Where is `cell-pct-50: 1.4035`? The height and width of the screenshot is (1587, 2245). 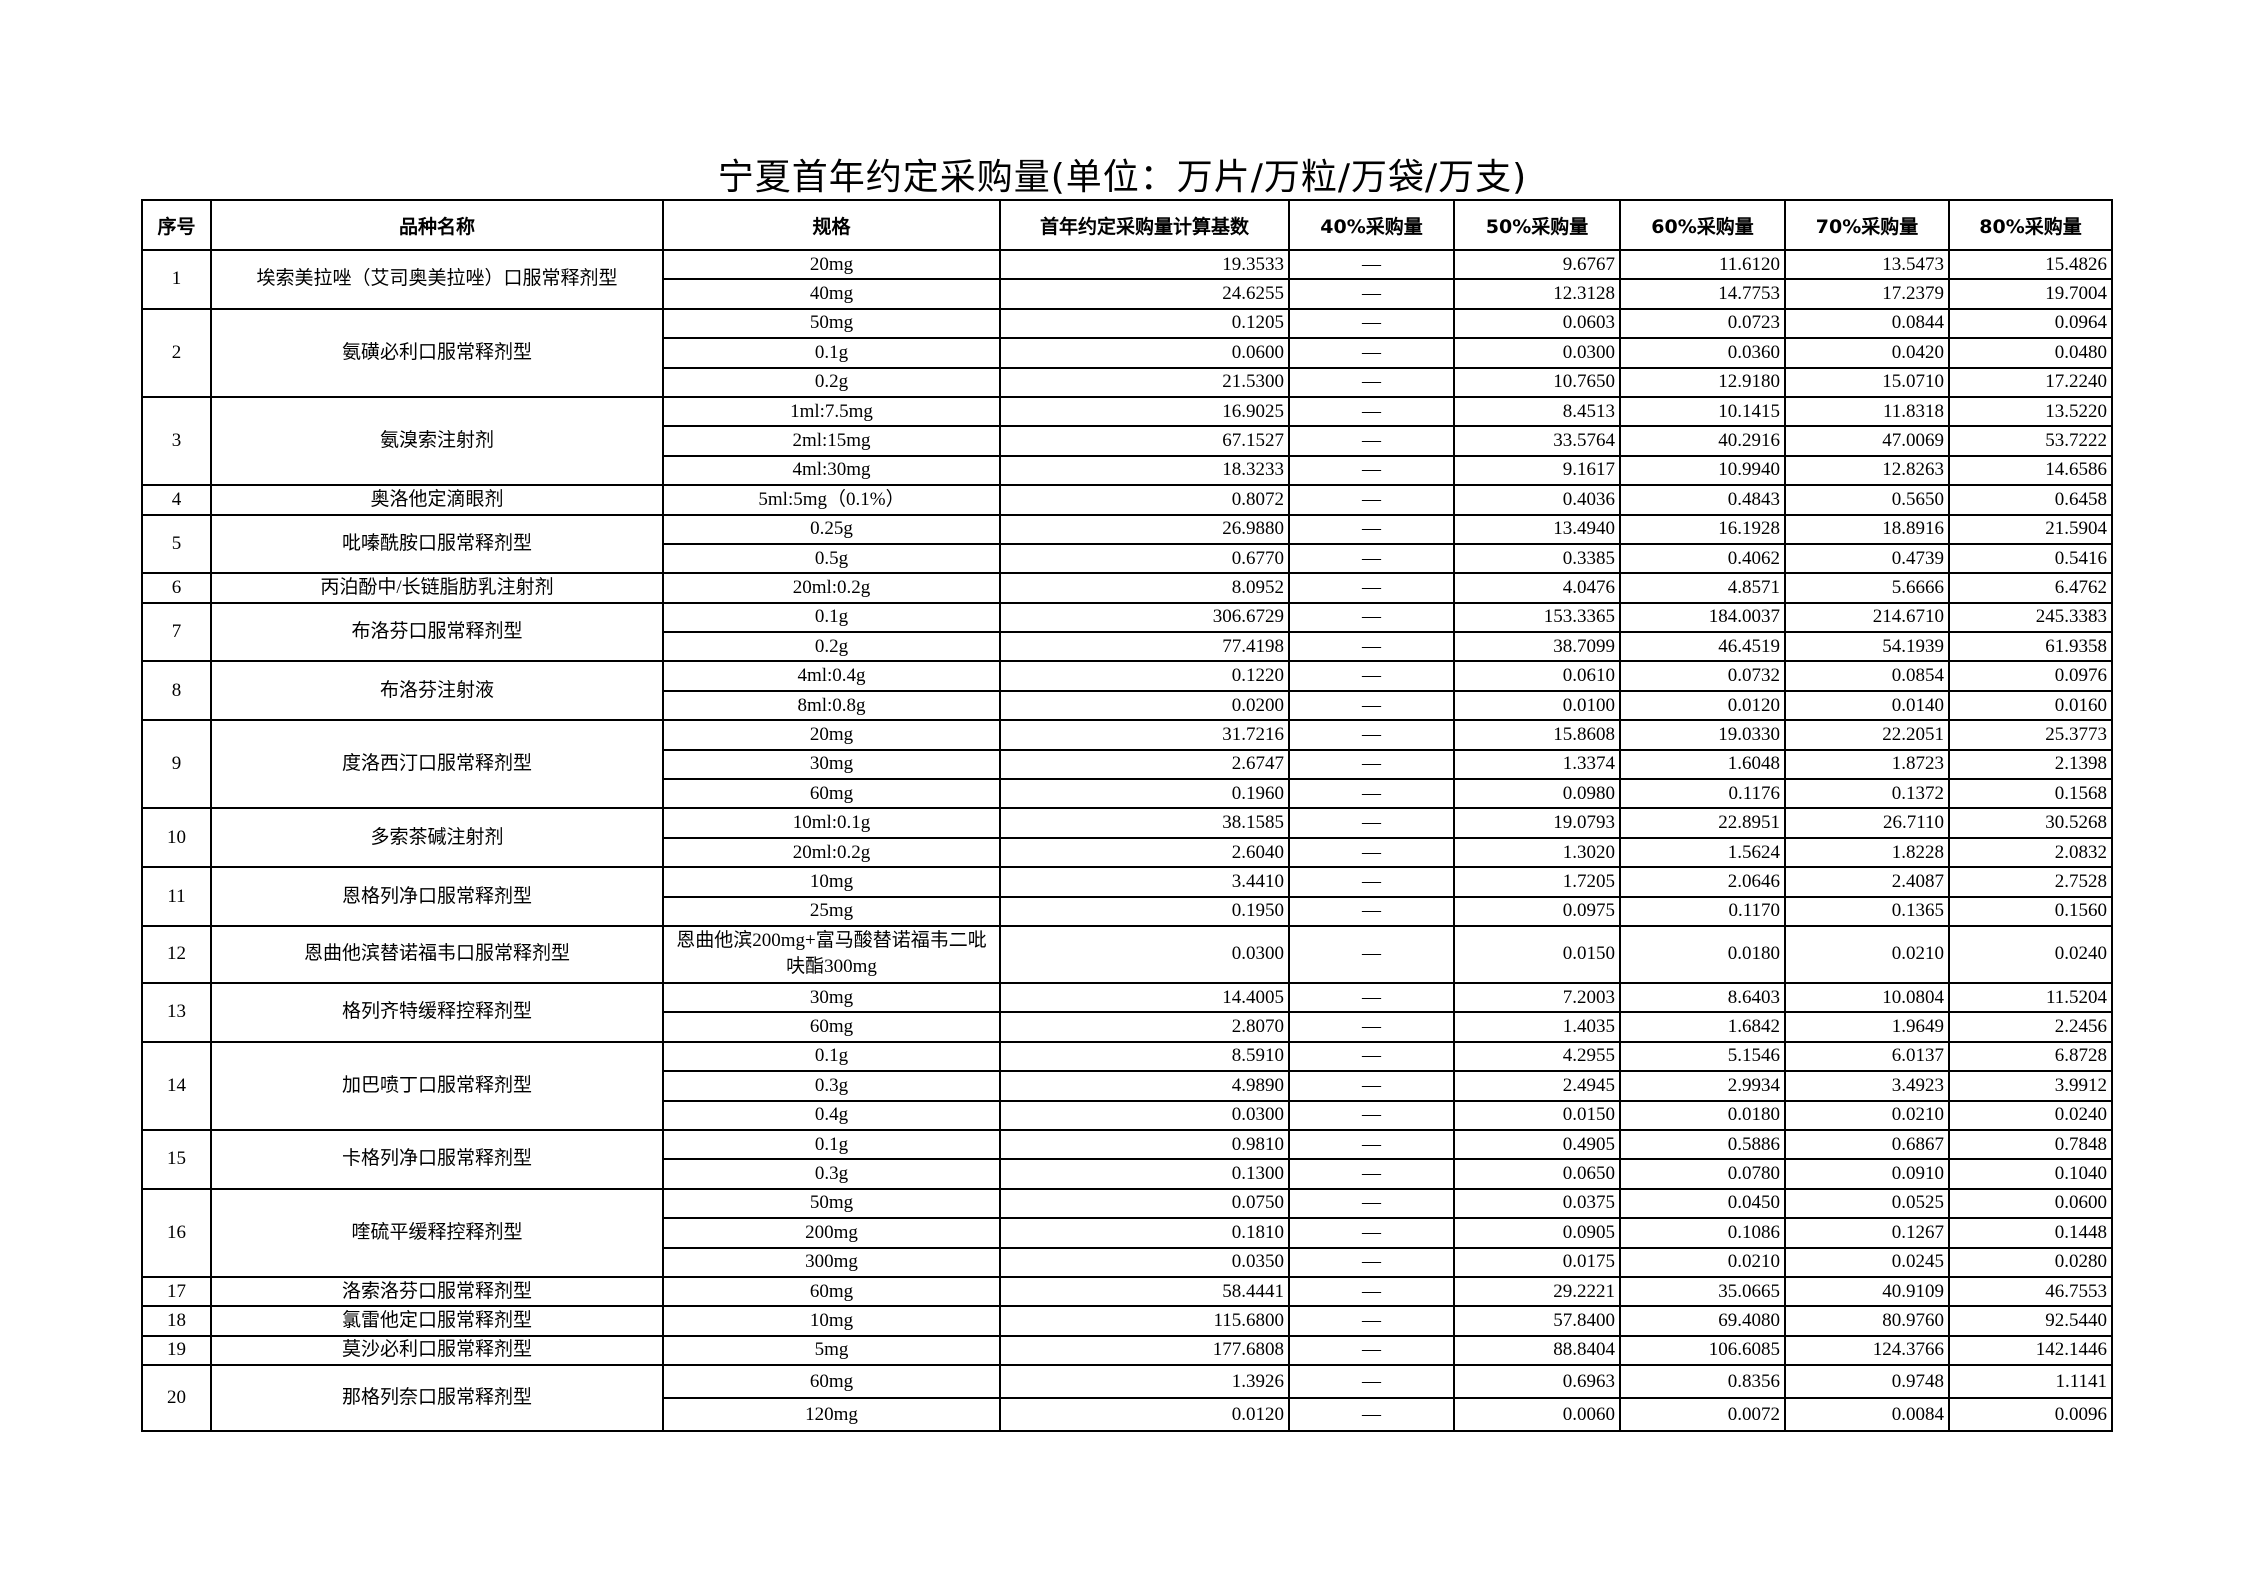
cell-pct-50: 1.4035 is located at coordinates (1537, 1027).